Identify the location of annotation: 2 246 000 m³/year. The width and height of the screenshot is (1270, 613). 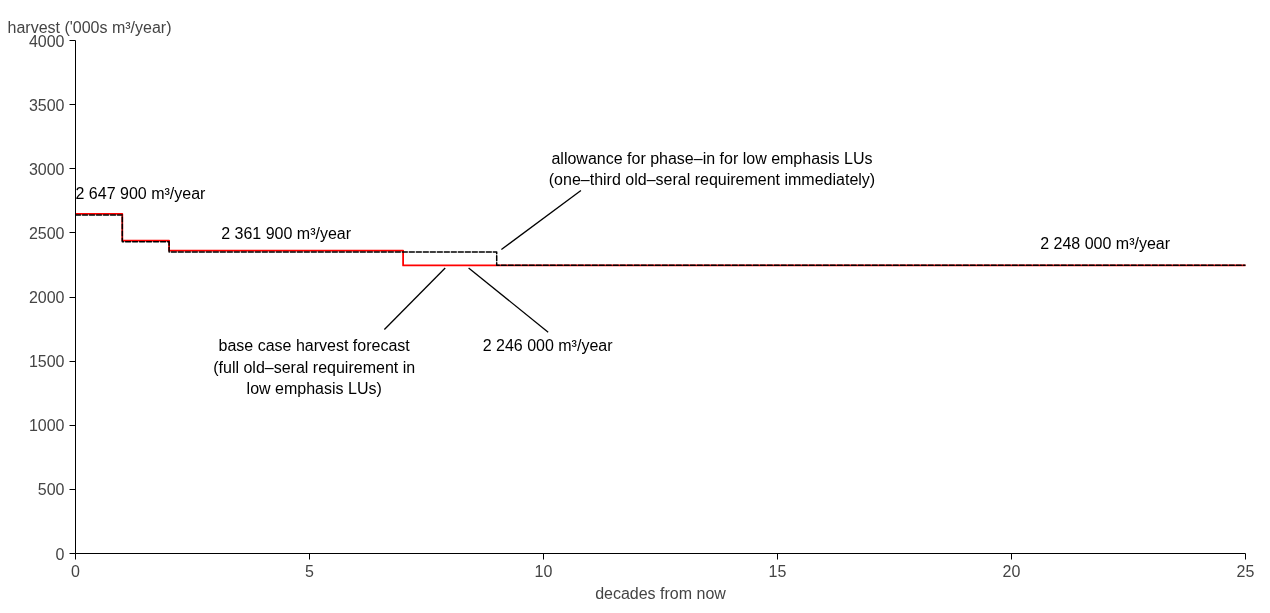
(548, 346).